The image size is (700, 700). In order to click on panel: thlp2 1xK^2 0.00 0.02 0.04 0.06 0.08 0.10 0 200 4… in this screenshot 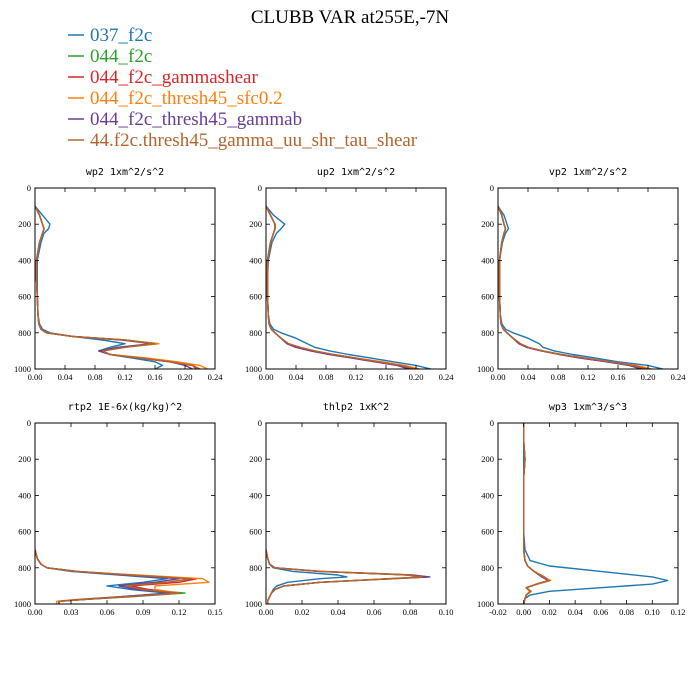, I will do `click(349, 509)`.